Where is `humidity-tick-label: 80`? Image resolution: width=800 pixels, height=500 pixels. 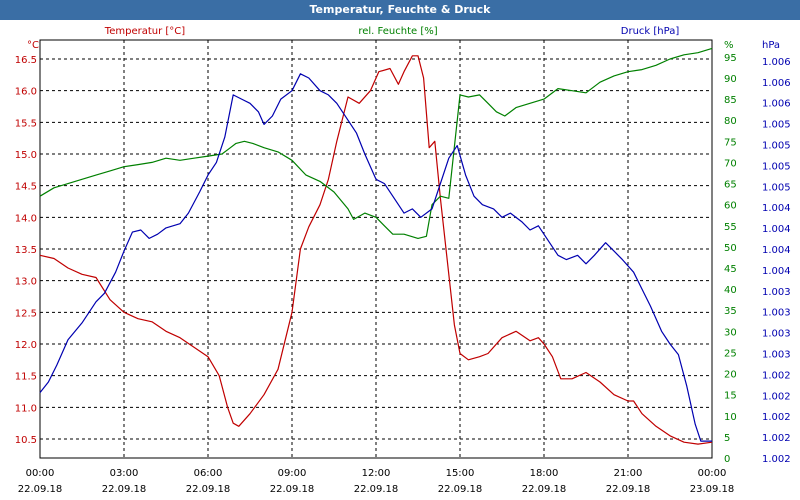
humidity-tick-label: 80 is located at coordinates (730, 121).